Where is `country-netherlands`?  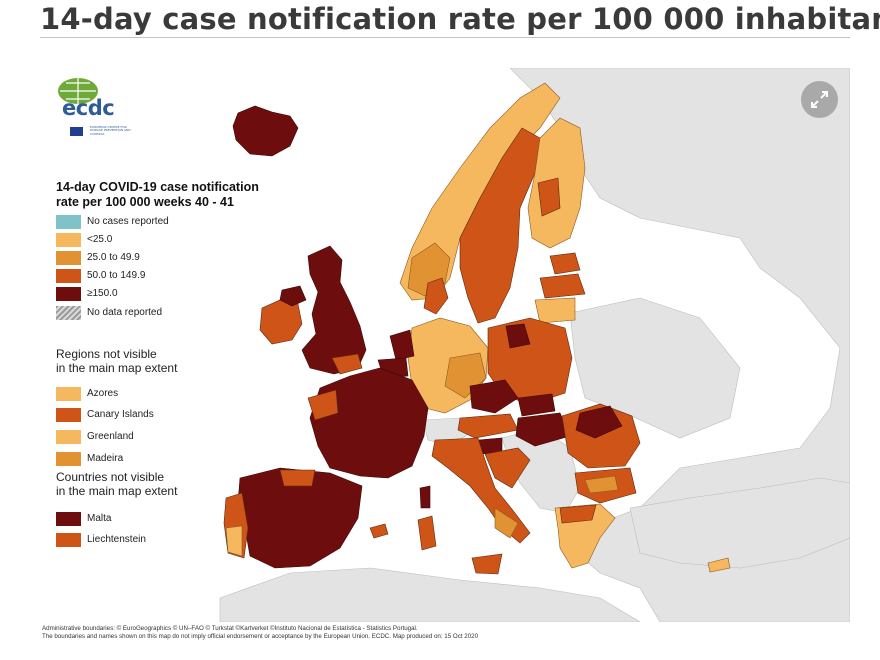 country-netherlands is located at coordinates (402, 345).